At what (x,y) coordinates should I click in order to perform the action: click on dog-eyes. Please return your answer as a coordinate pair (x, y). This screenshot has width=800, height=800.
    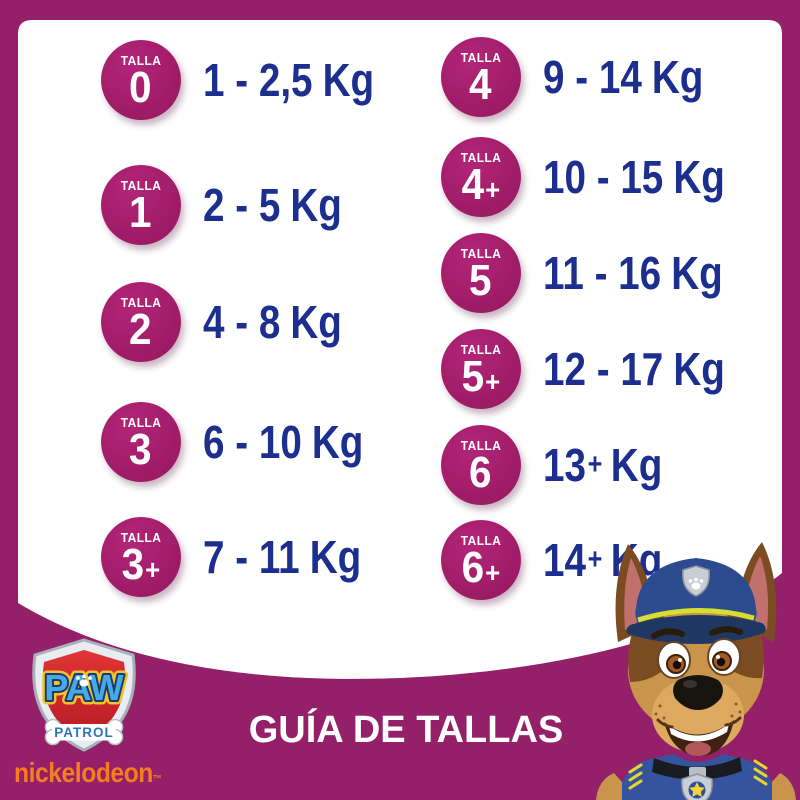
    Looking at the image, I should click on (699, 658).